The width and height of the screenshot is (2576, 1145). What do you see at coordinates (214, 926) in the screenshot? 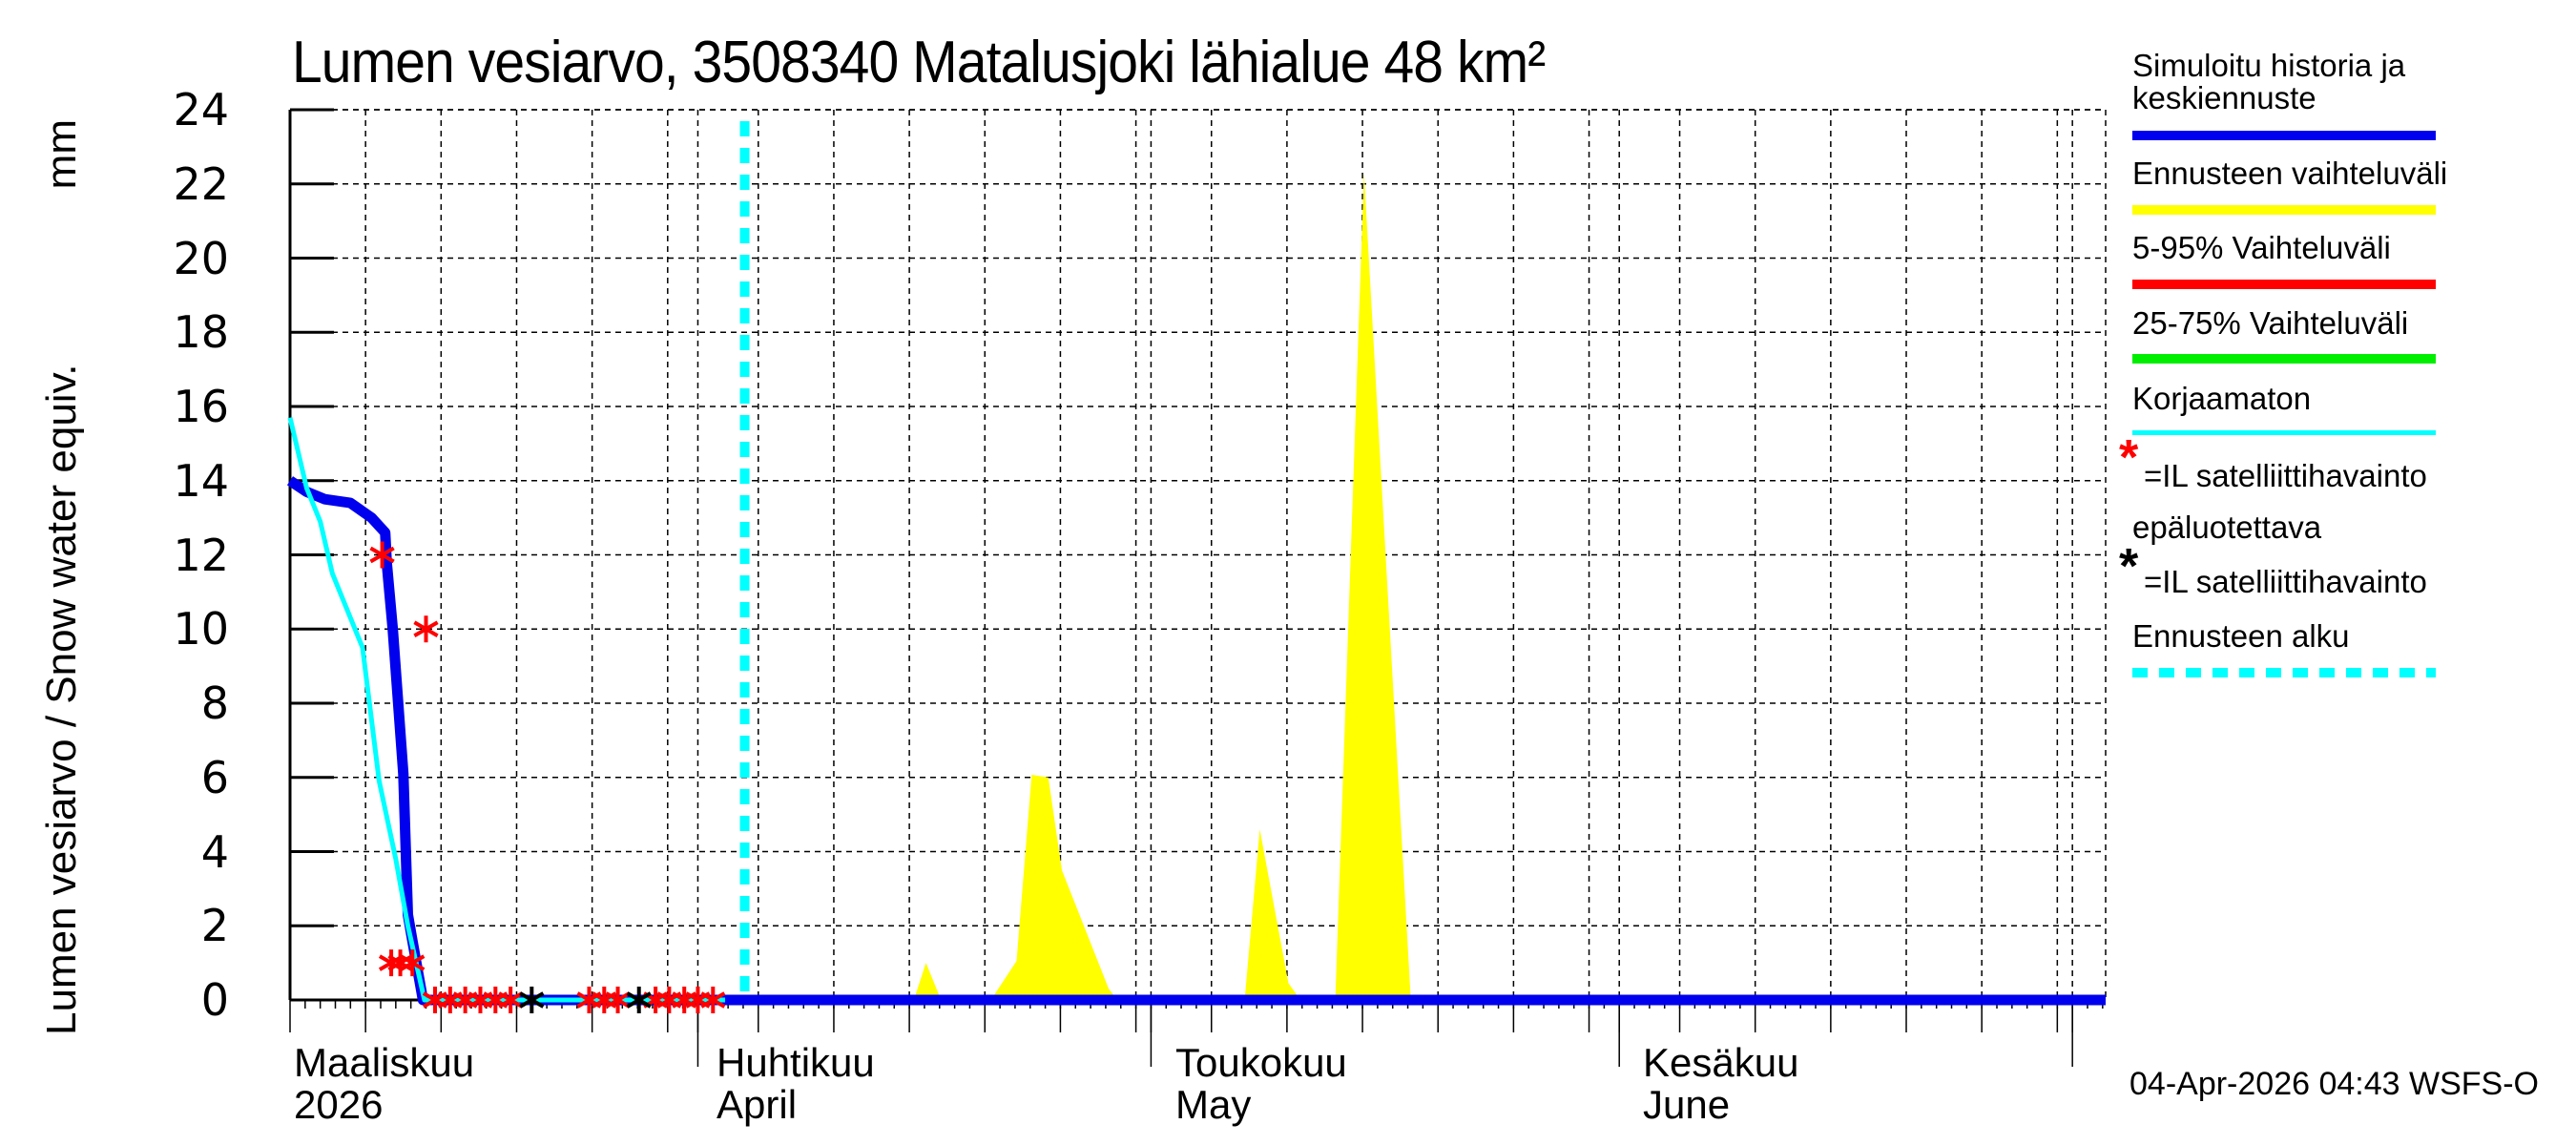
I see `y-tick-label: 2` at bounding box center [214, 926].